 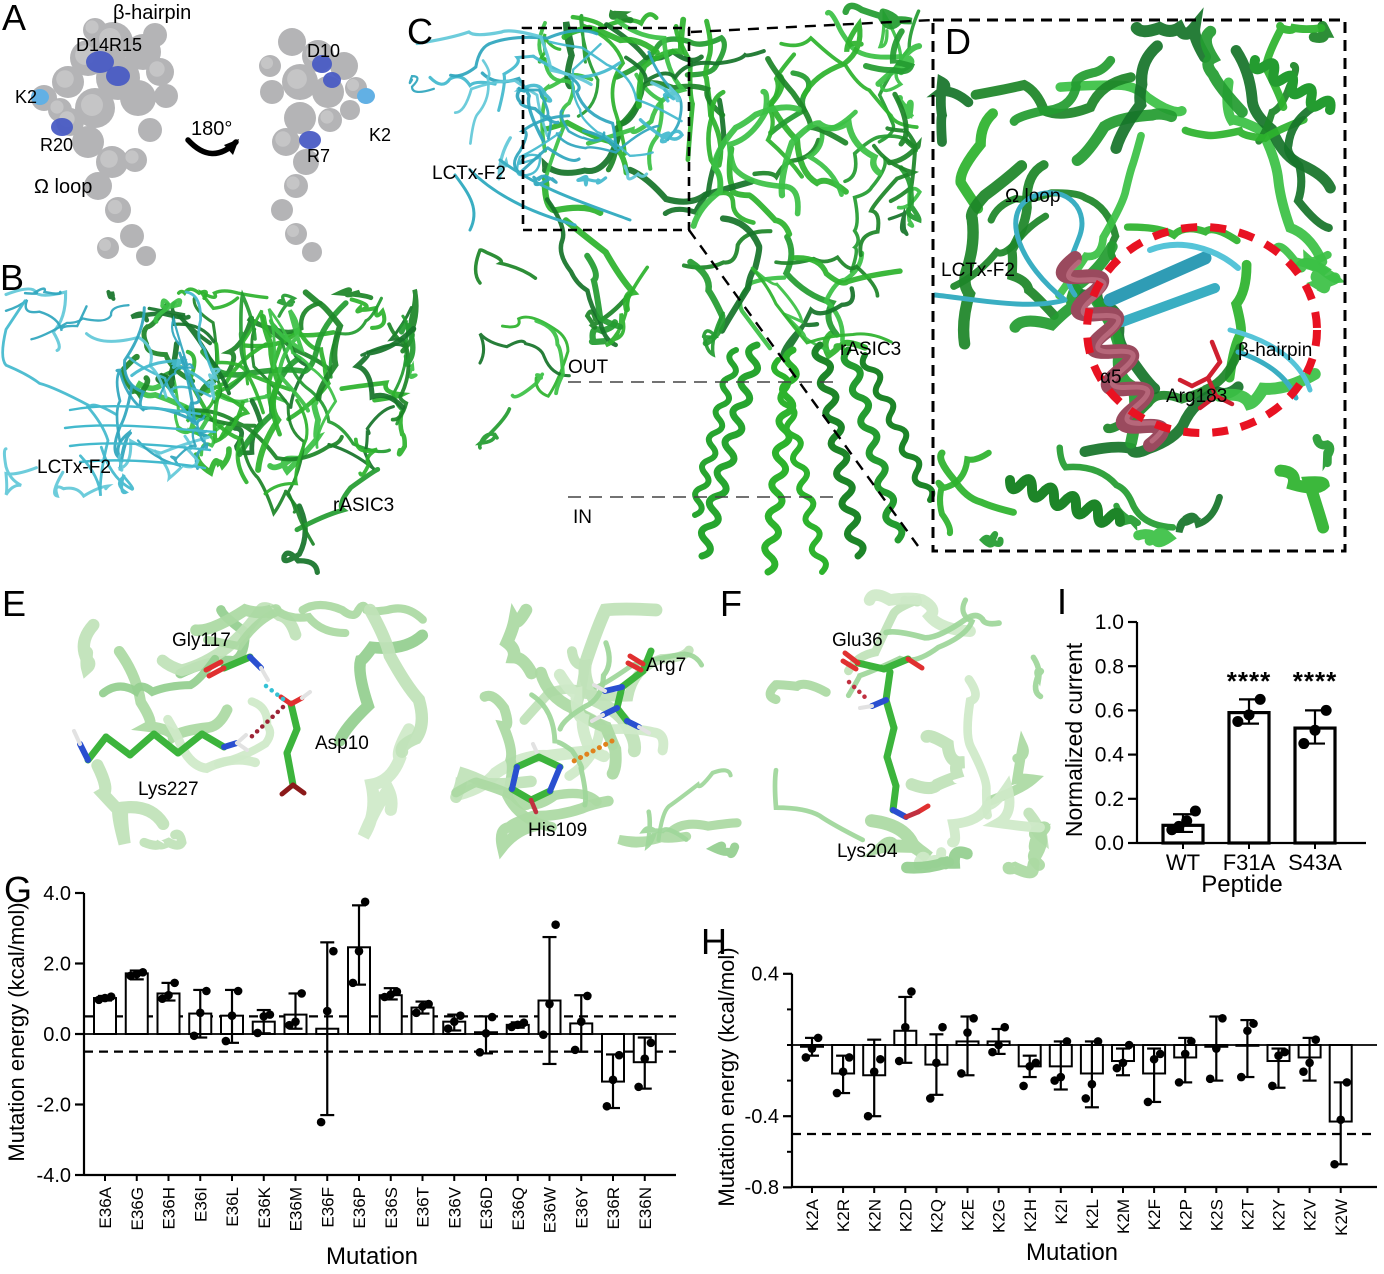 What do you see at coordinates (1030, 1215) in the screenshot?
I see `svg-text: K2H` at bounding box center [1030, 1215].